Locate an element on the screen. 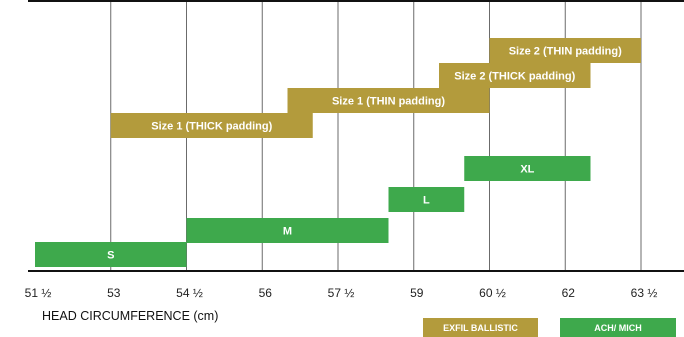 The image size is (684, 337). x-tick-labels: 51 ½ 53 54 ½ 56 57 ½ 59 60 ½ 62 63 ½ is located at coordinates (341, 293).